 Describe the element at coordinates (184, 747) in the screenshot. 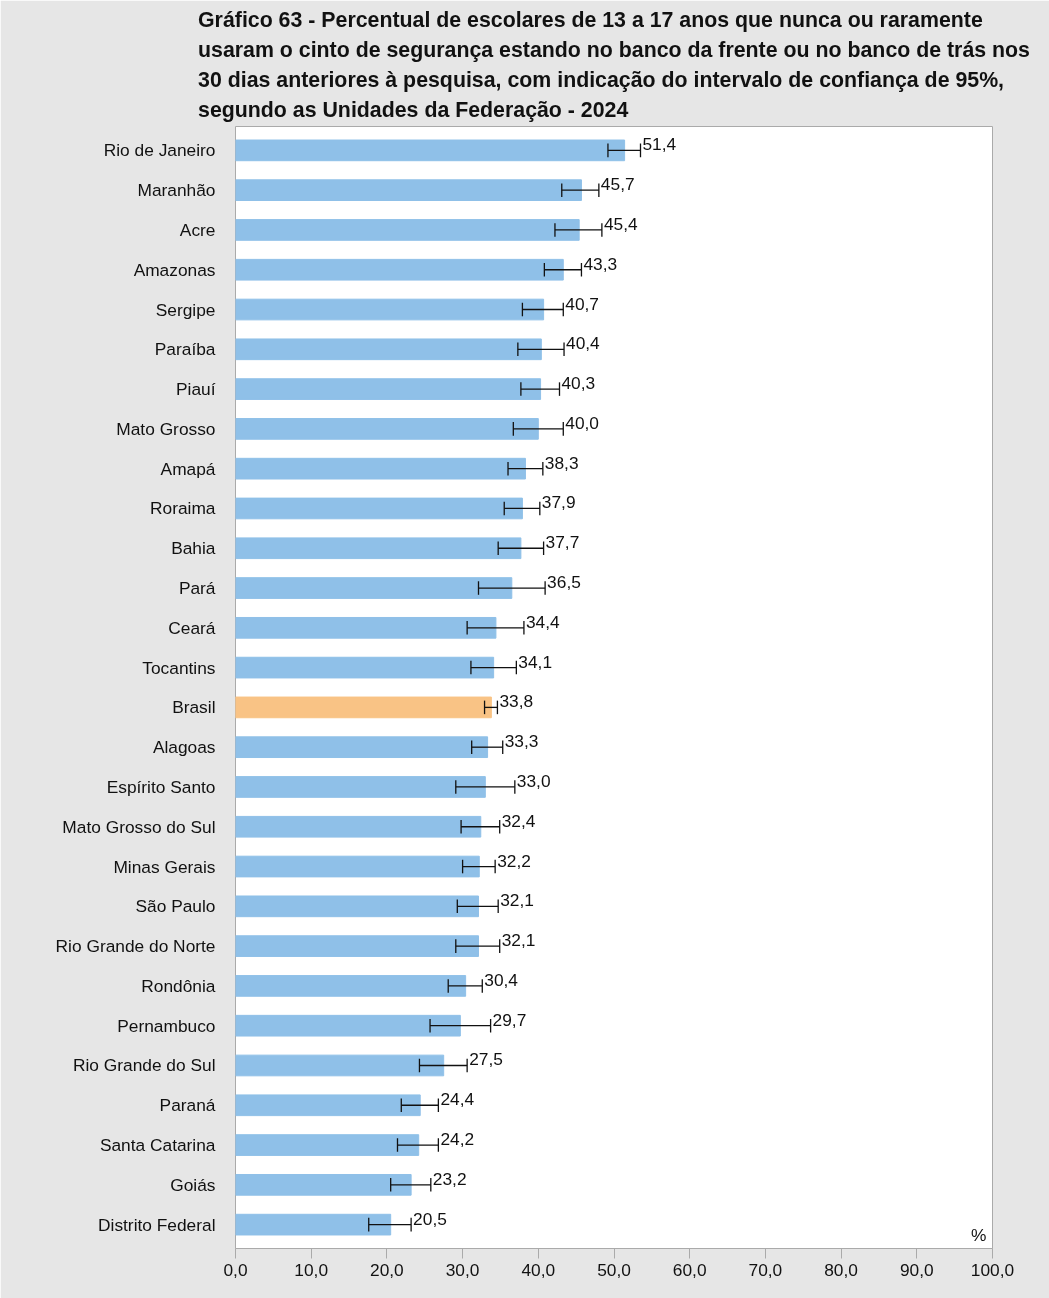

I see `y-tick-label: Alagoas` at that location.